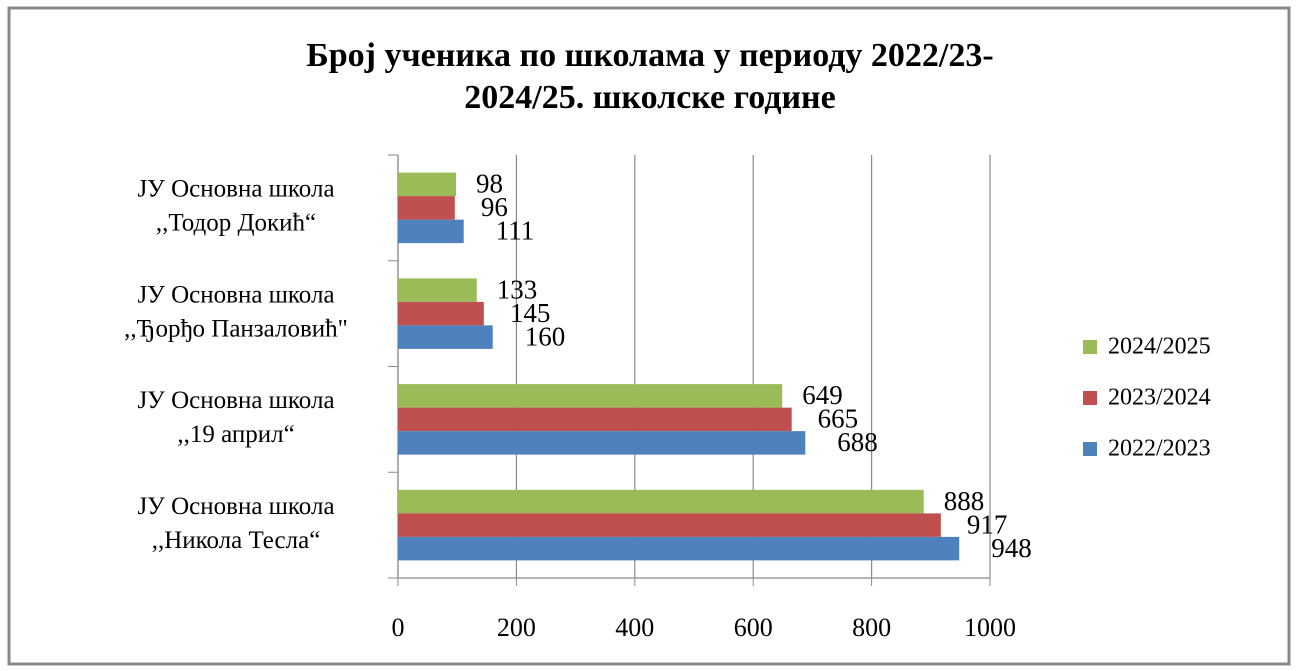  What do you see at coordinates (489, 184) in the screenshot?
I see `value-label: 98` at bounding box center [489, 184].